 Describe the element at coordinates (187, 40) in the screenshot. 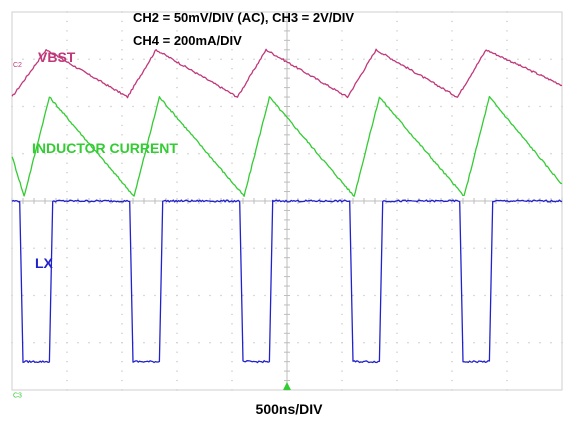

I see `title-line-2: CH4 = 200mA/DIV` at that location.